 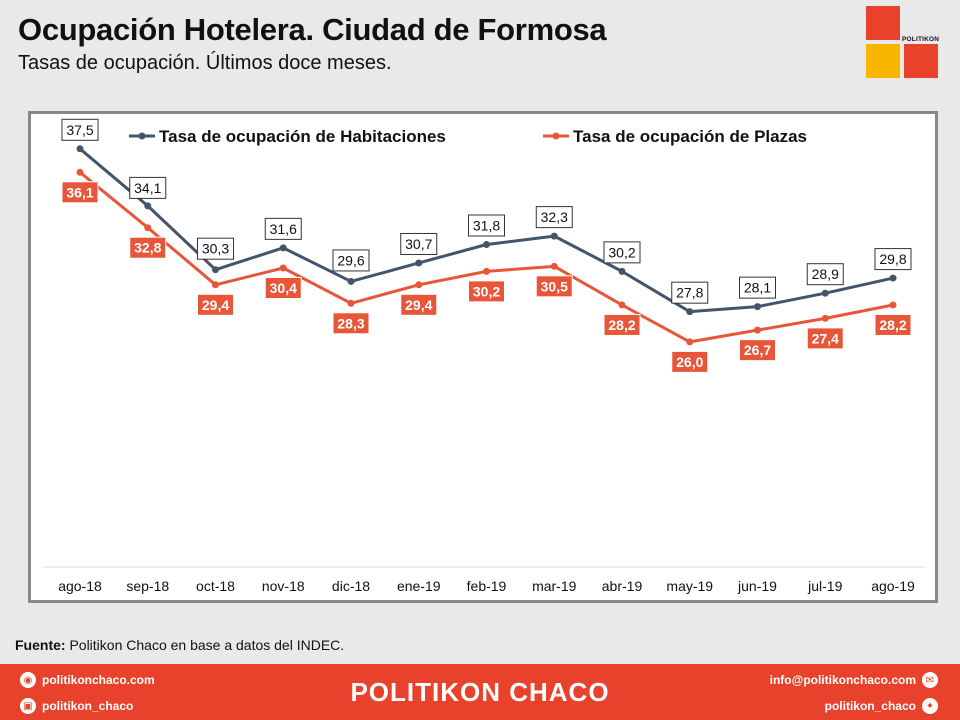 What do you see at coordinates (147, 586) in the screenshot?
I see `x-tick-label: sep-18` at bounding box center [147, 586].